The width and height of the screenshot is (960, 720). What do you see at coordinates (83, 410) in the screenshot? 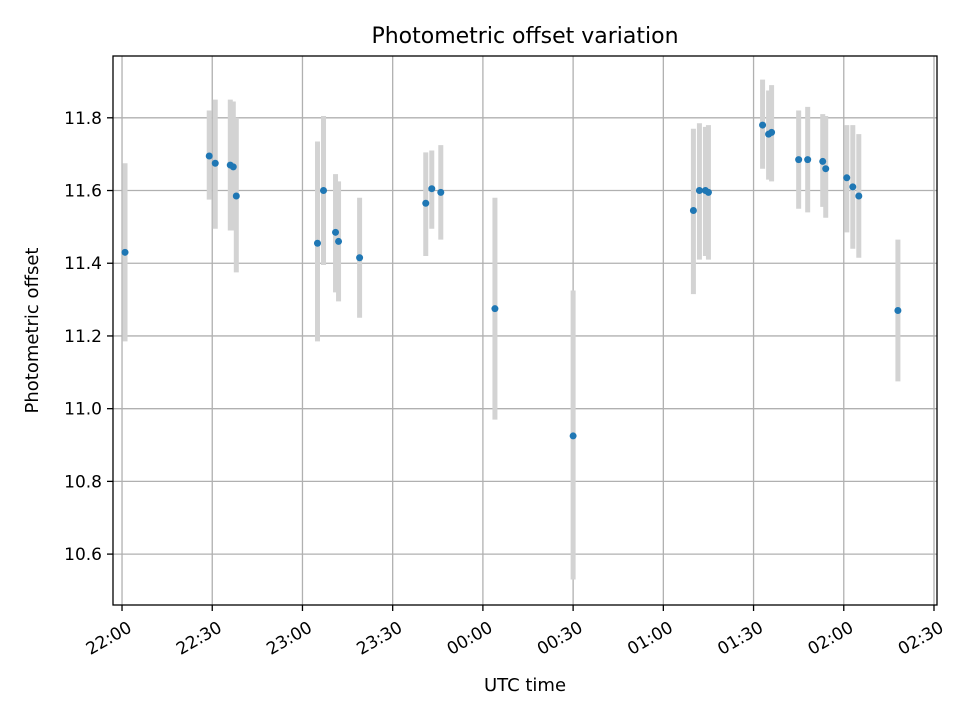
I see `y-tick-label: 11.0` at bounding box center [83, 410].